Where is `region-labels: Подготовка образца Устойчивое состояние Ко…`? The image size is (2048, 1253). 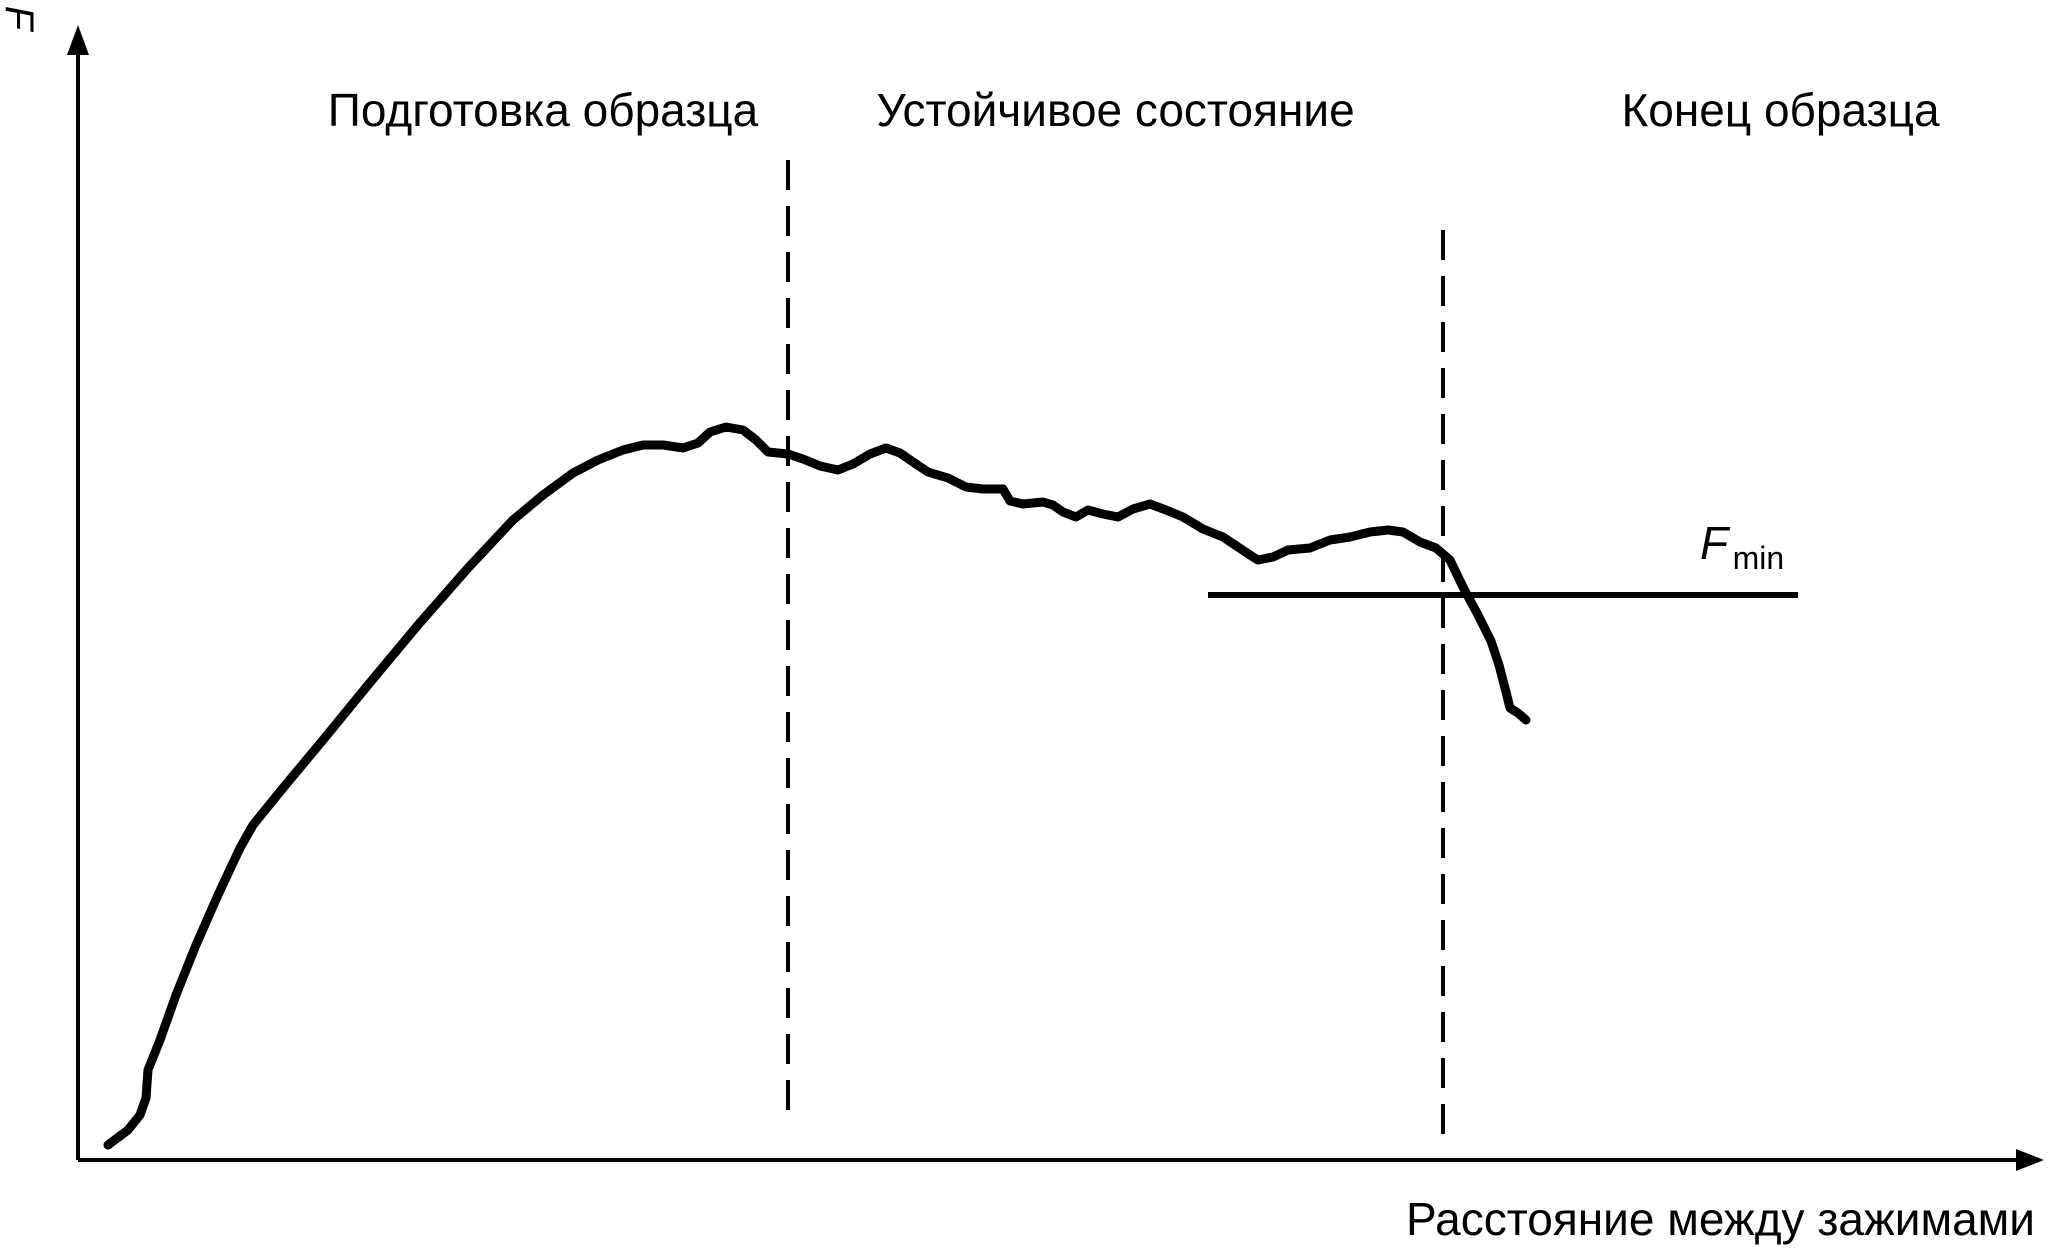
region-labels: Подготовка образца Устойчивое состояние Ко… is located at coordinates (1134, 110).